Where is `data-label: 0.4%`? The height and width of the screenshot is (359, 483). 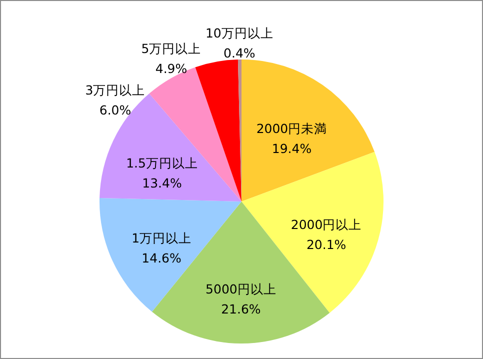 data-label: 0.4% is located at coordinates (240, 53).